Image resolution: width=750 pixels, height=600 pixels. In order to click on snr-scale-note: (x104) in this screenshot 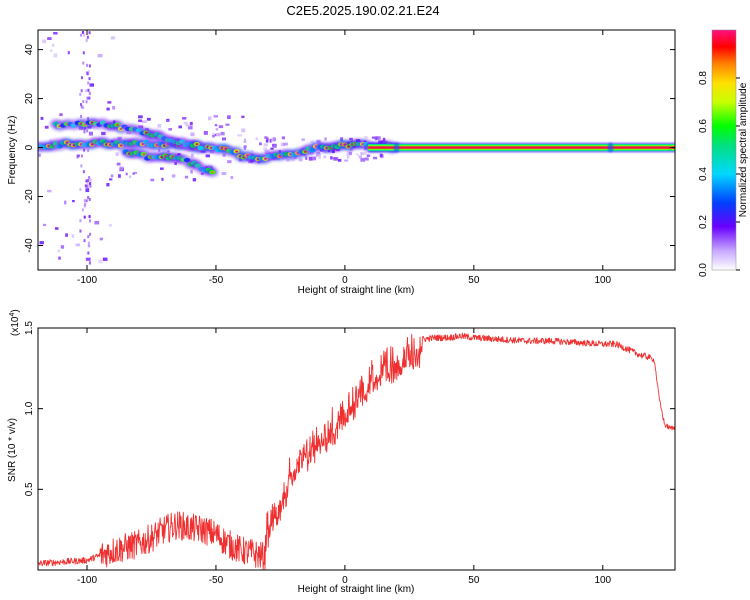, I will do `click(15, 322)`.